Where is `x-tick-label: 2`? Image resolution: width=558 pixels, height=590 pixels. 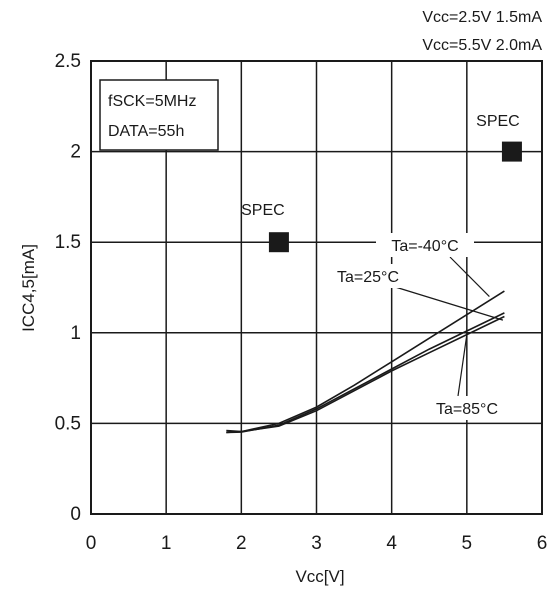
x-tick-label: 2 is located at coordinates (241, 543).